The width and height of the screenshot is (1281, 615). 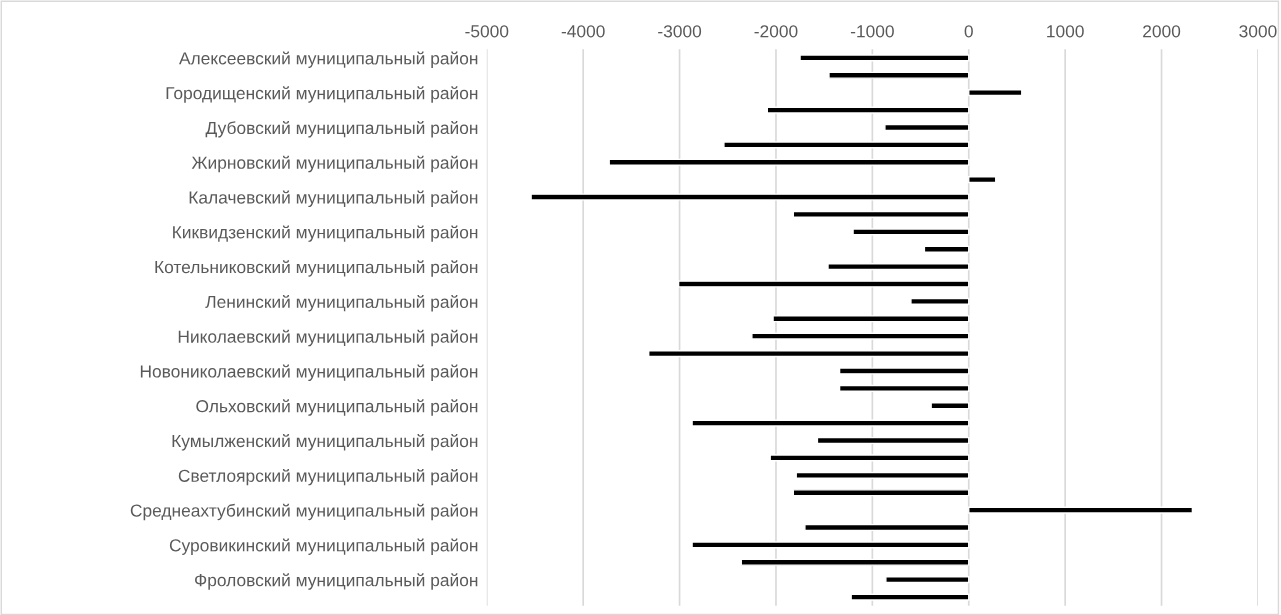 I want to click on y-tick-label: Городищенский муниципальный район, so click(x=322, y=94).